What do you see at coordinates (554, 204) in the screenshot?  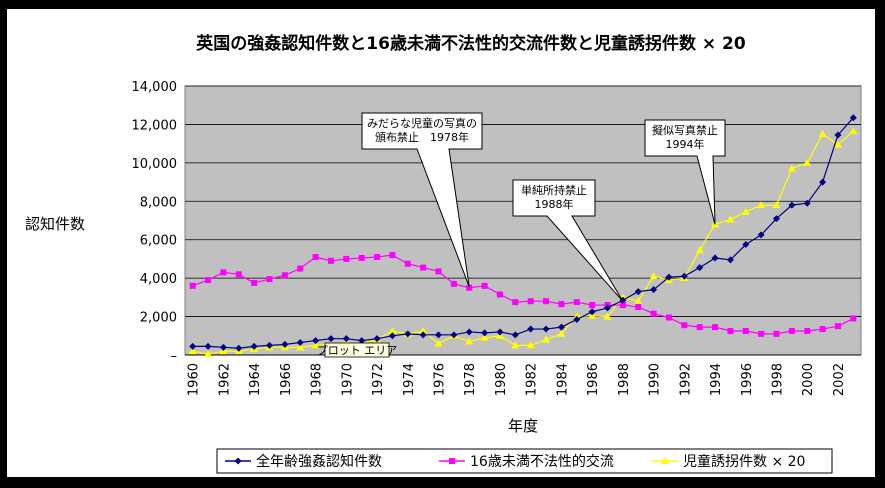 I see `callout-text: 1988年` at bounding box center [554, 204].